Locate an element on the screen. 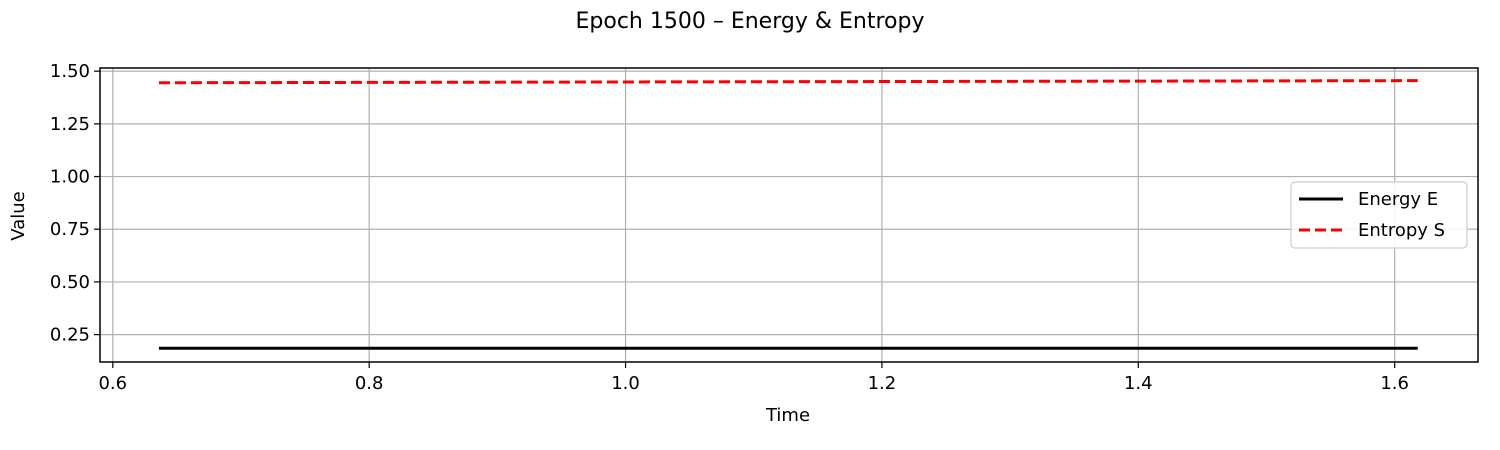 The height and width of the screenshot is (450, 1500). x-axis-label: Time is located at coordinates (787, 415).